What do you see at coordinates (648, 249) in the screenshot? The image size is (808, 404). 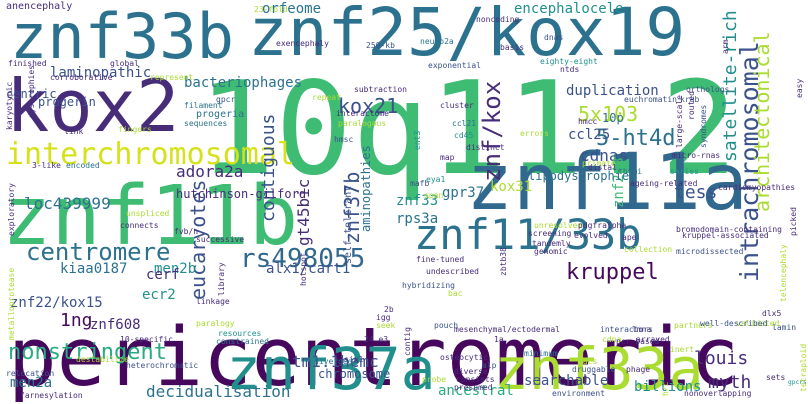 I see `word: collection` at bounding box center [648, 249].